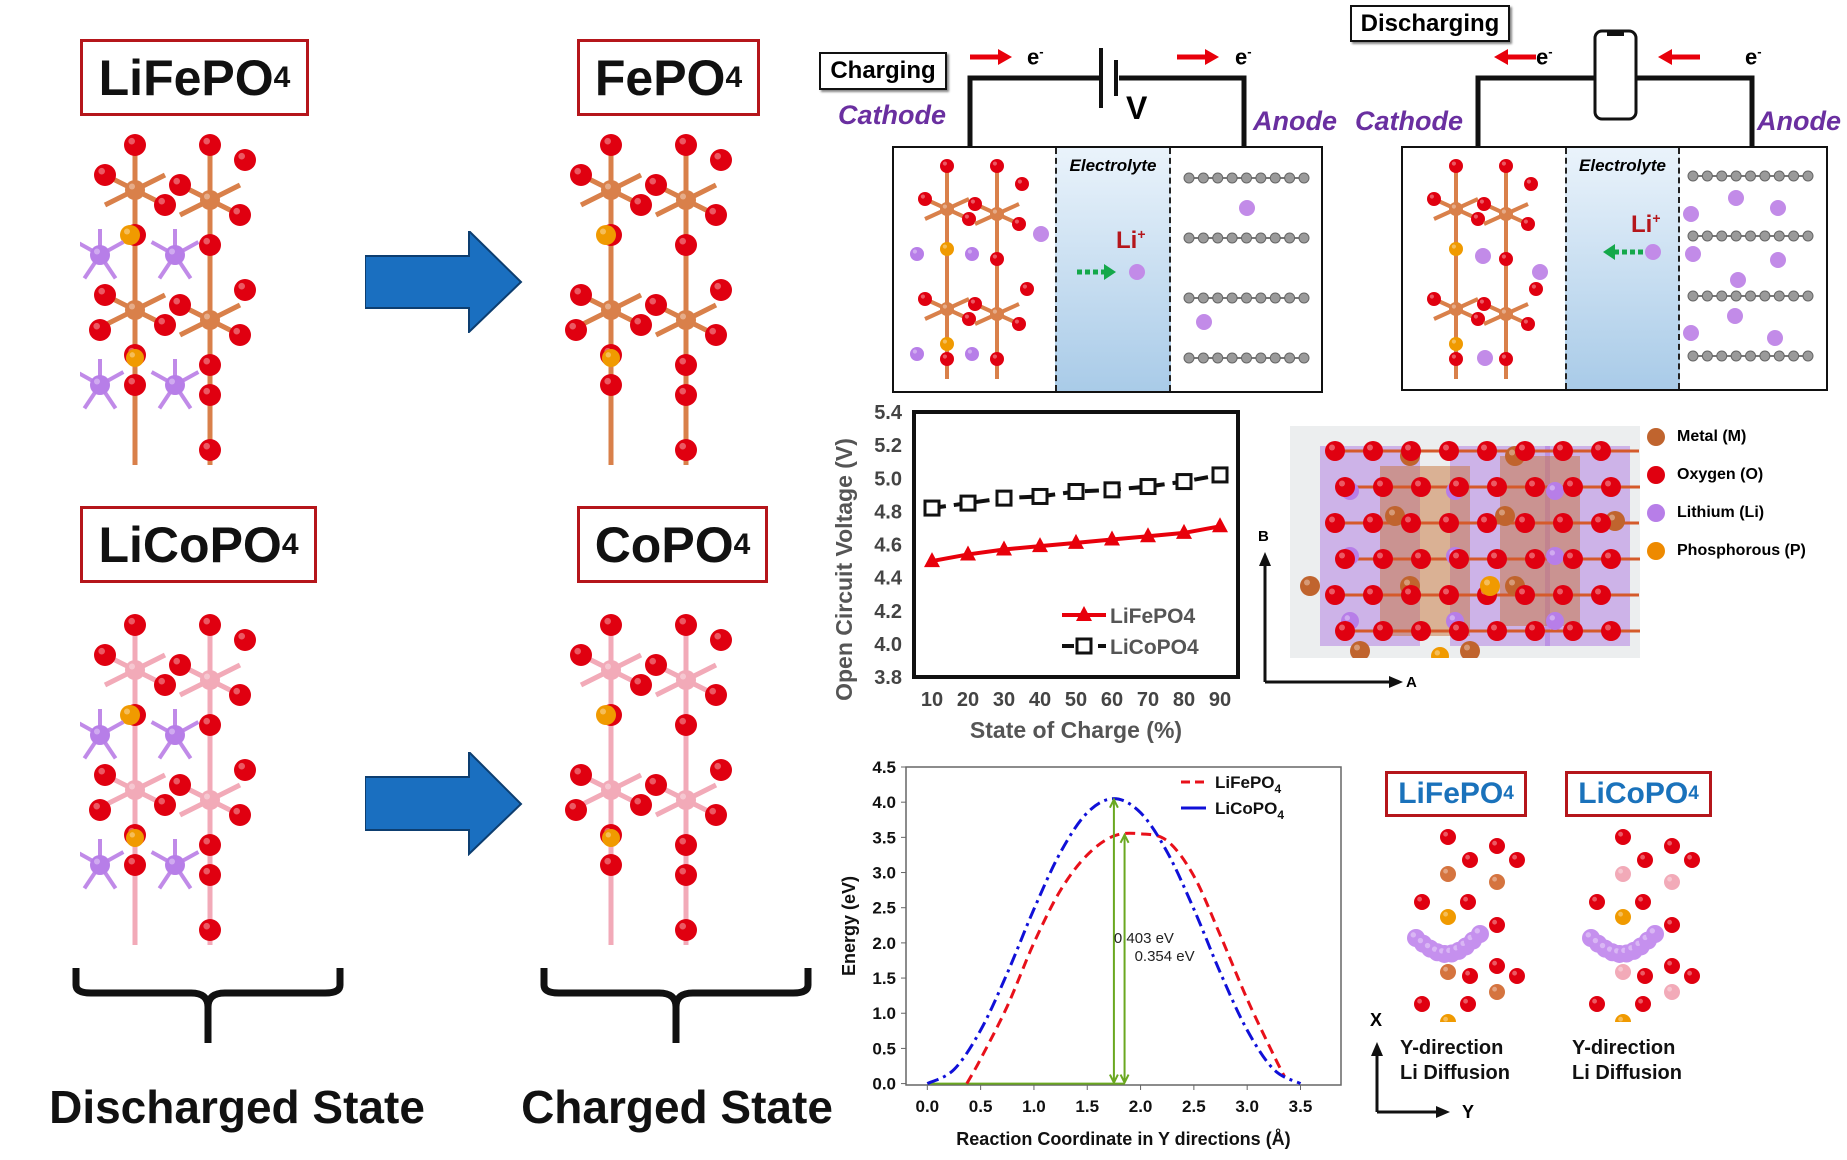  I want to click on copo4-crystal-structure, so click(648, 779).